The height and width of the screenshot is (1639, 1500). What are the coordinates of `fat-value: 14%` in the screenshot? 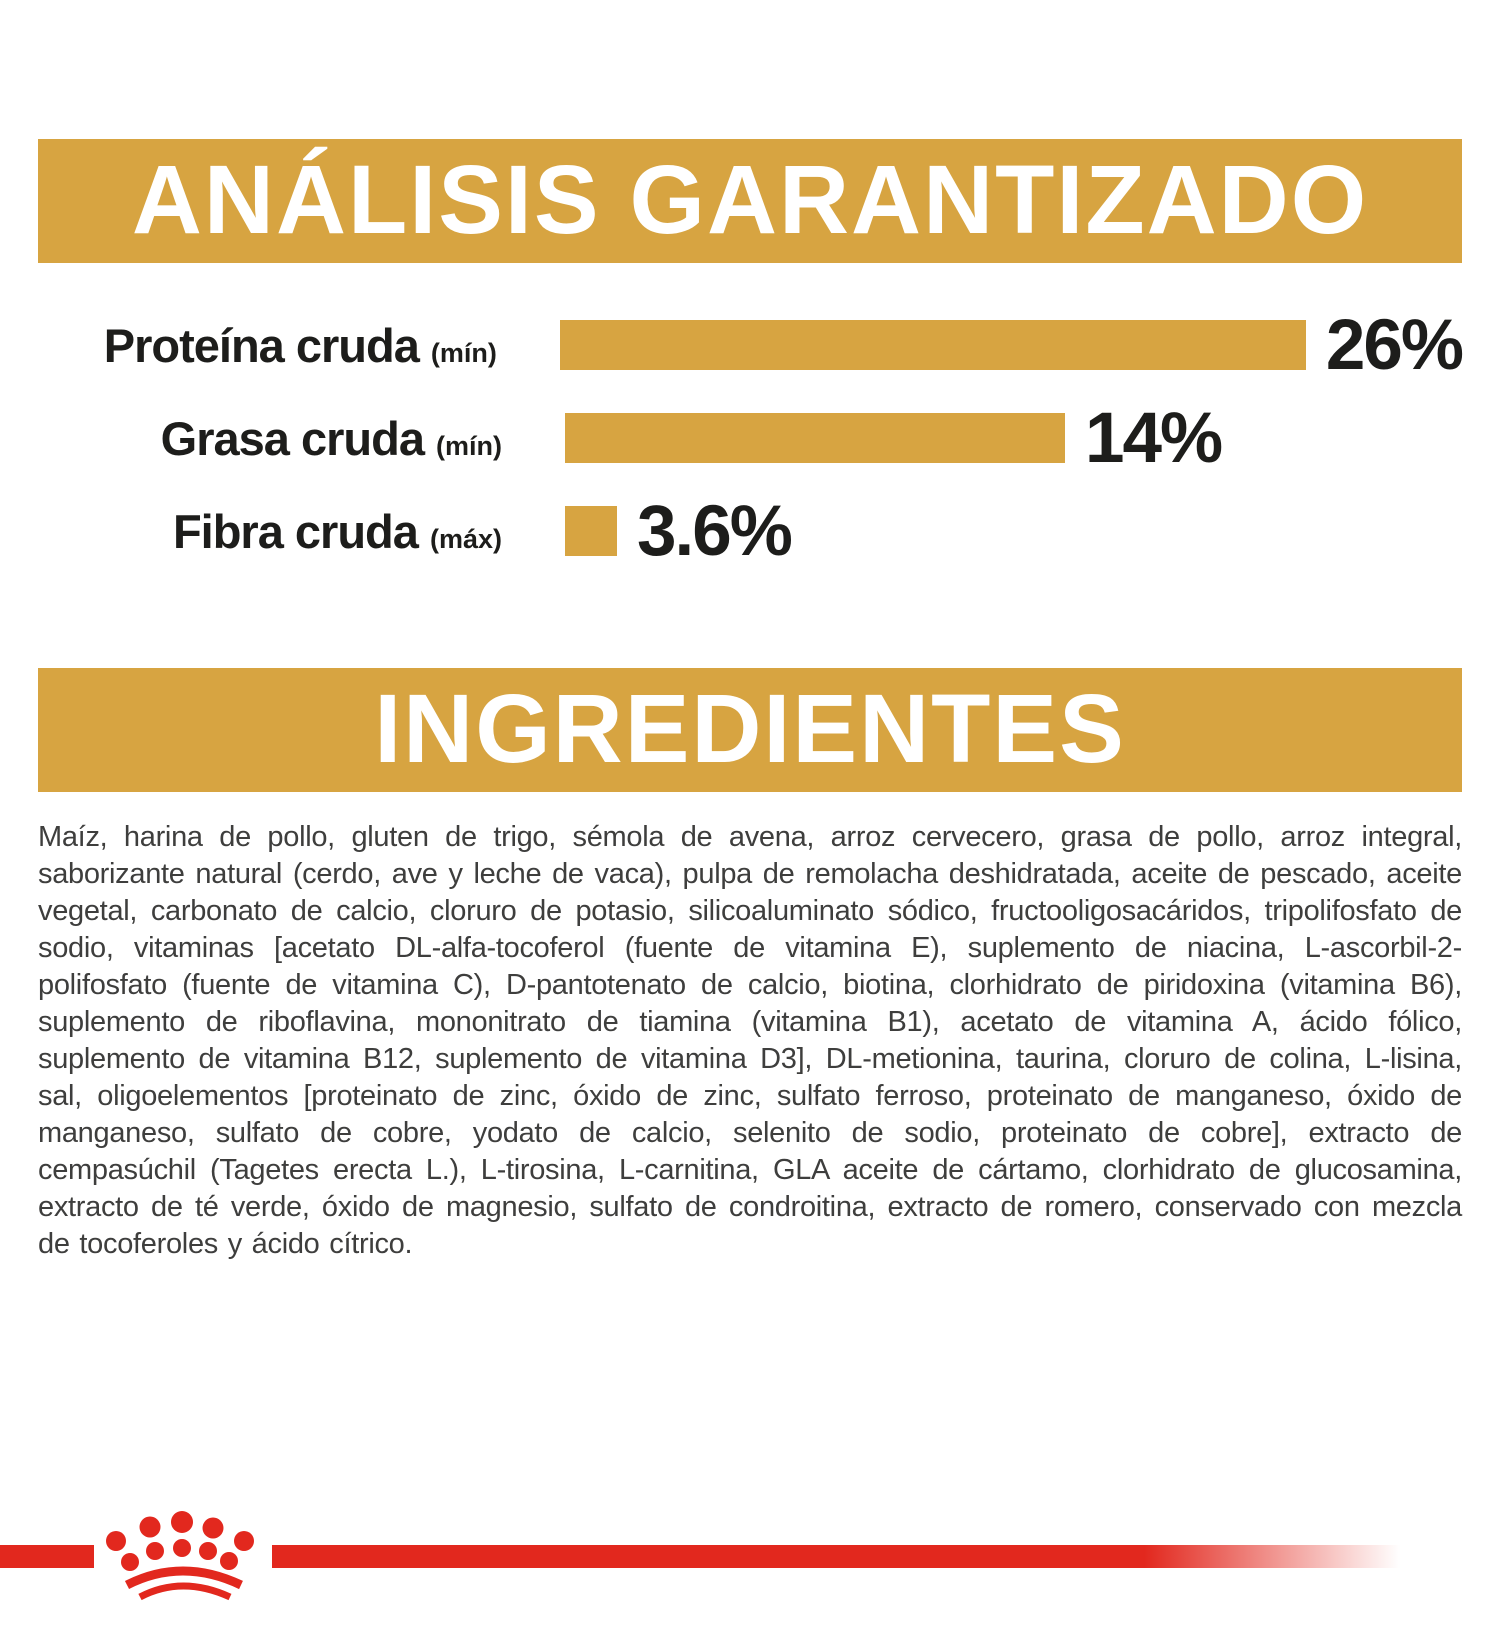 It's located at (1154, 438).